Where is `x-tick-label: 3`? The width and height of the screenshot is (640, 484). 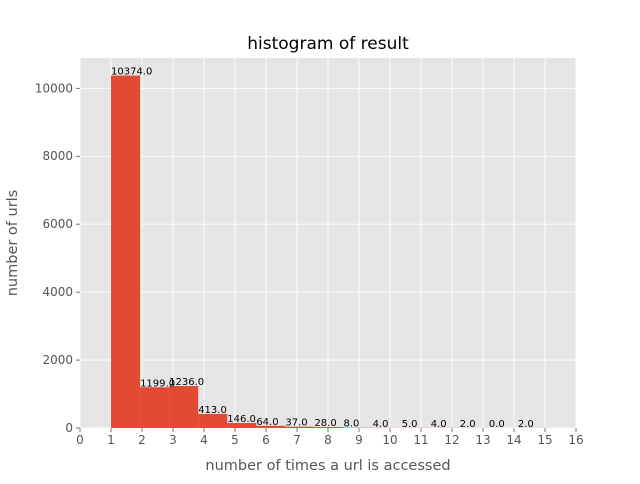
x-tick-label: 3 is located at coordinates (173, 440).